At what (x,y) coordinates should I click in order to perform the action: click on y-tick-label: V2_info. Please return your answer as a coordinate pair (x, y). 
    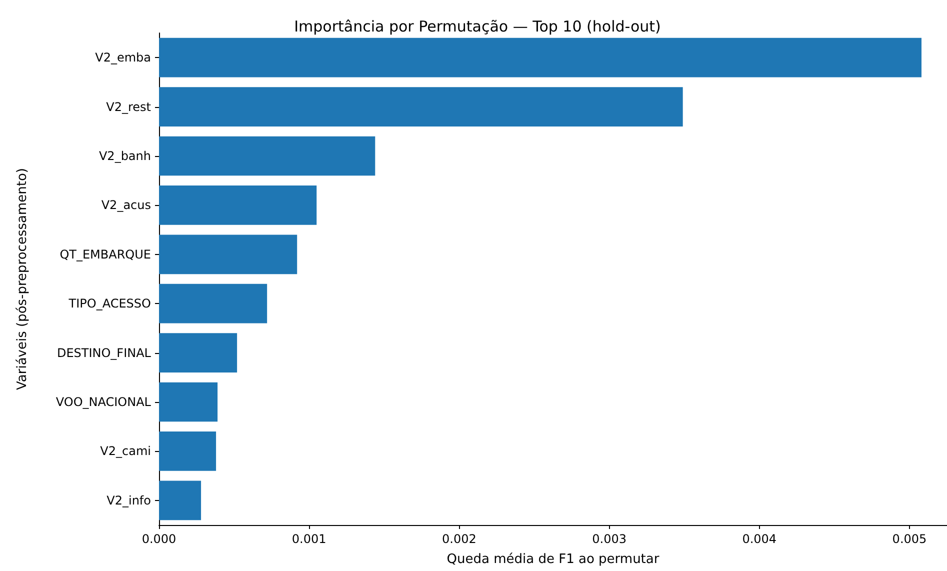
    Looking at the image, I should click on (128, 500).